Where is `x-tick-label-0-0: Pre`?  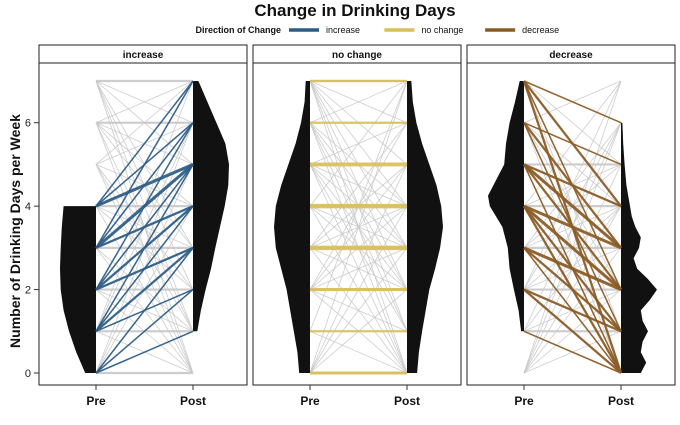 x-tick-label-0-0: Pre is located at coordinates (96, 401).